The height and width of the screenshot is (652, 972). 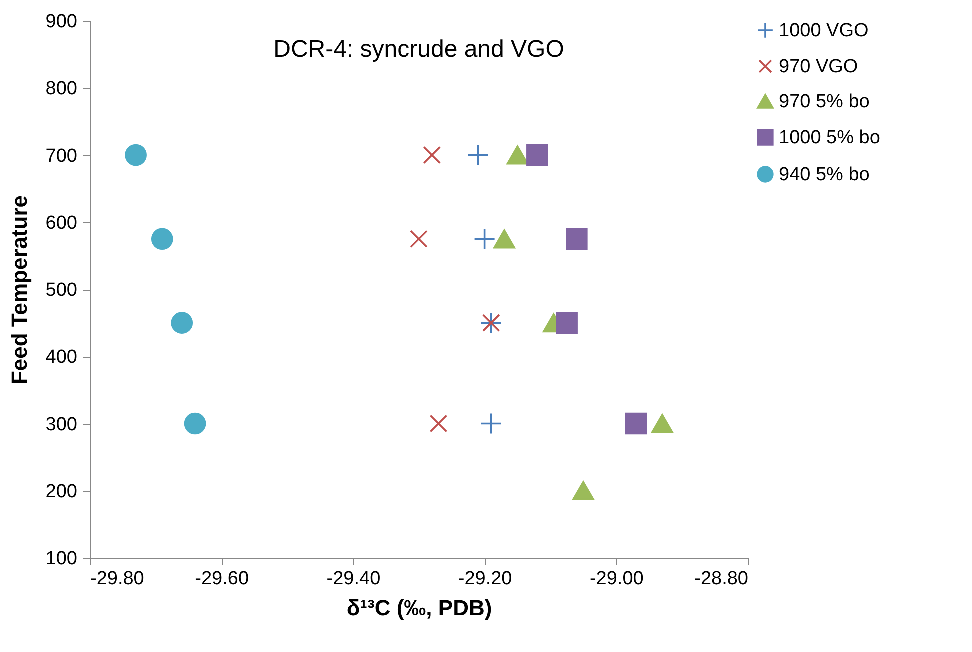 What do you see at coordinates (62, 491) in the screenshot?
I see `y-tick-label: 200` at bounding box center [62, 491].